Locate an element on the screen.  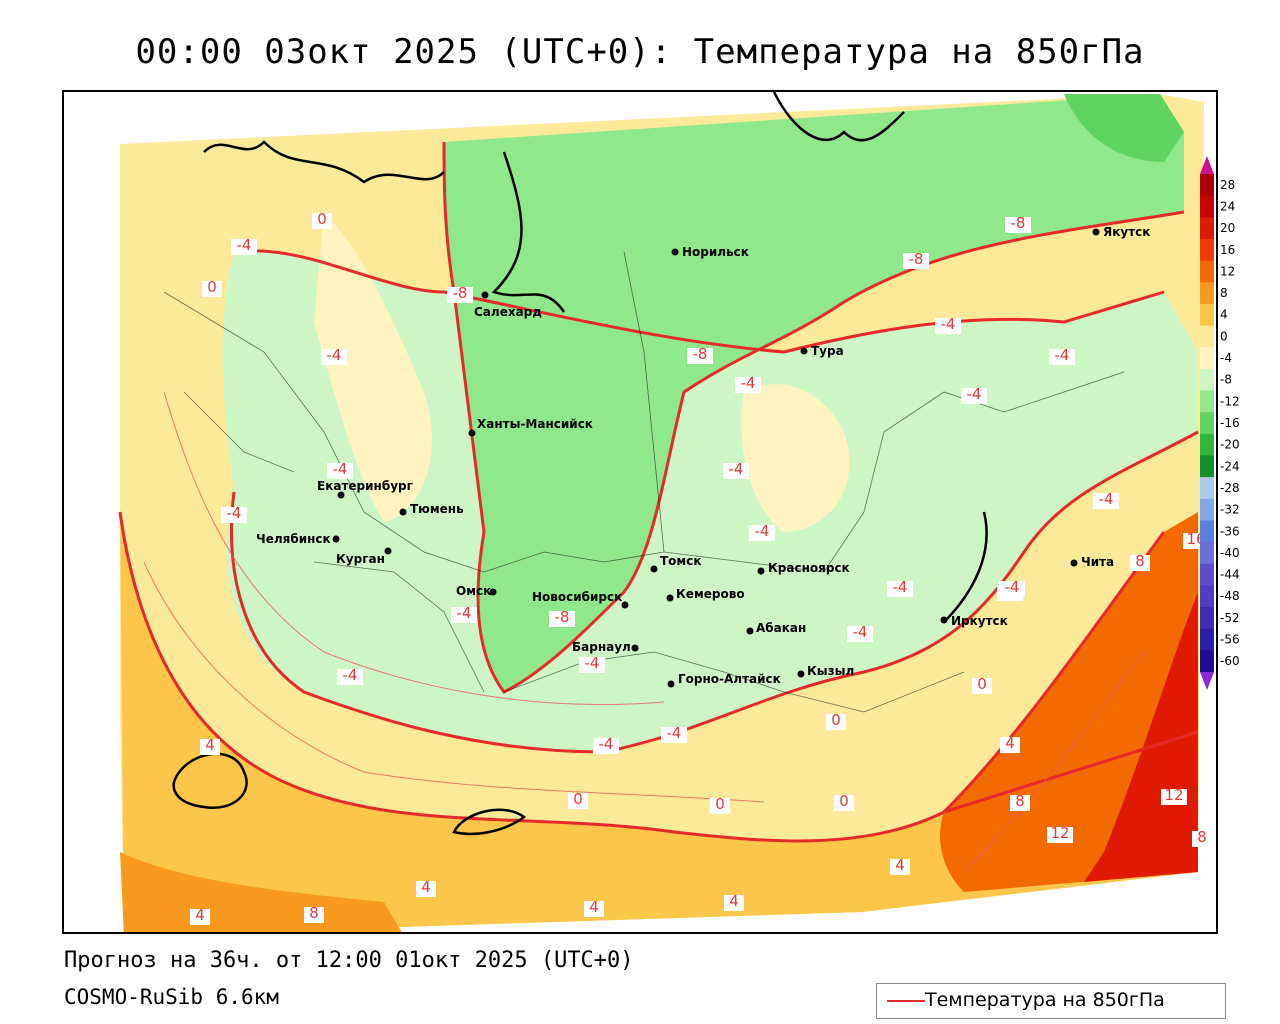
city-dot-chelyabinsk is located at coordinates (336, 539).